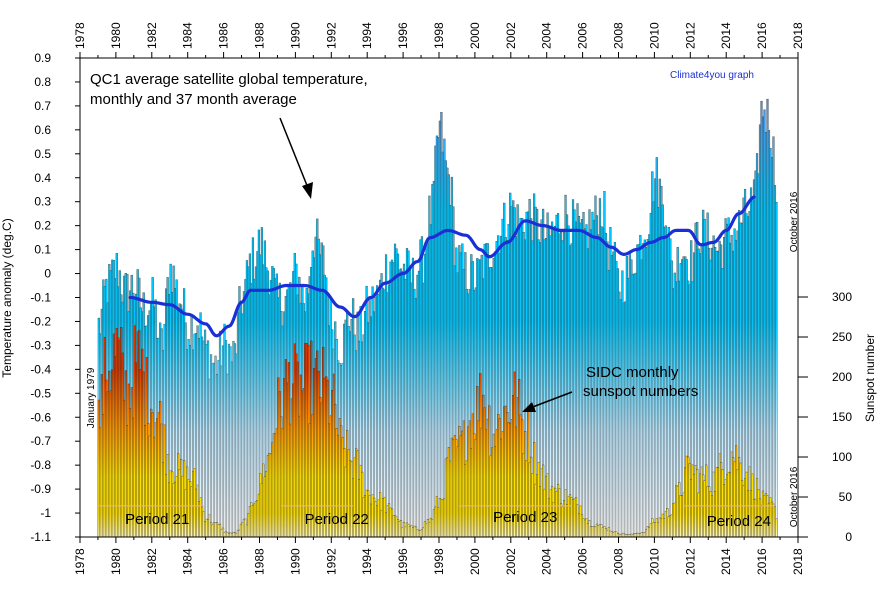 This screenshot has width=880, height=596. What do you see at coordinates (547, 401) in the screenshot?
I see `sunspot-arrow` at bounding box center [547, 401].